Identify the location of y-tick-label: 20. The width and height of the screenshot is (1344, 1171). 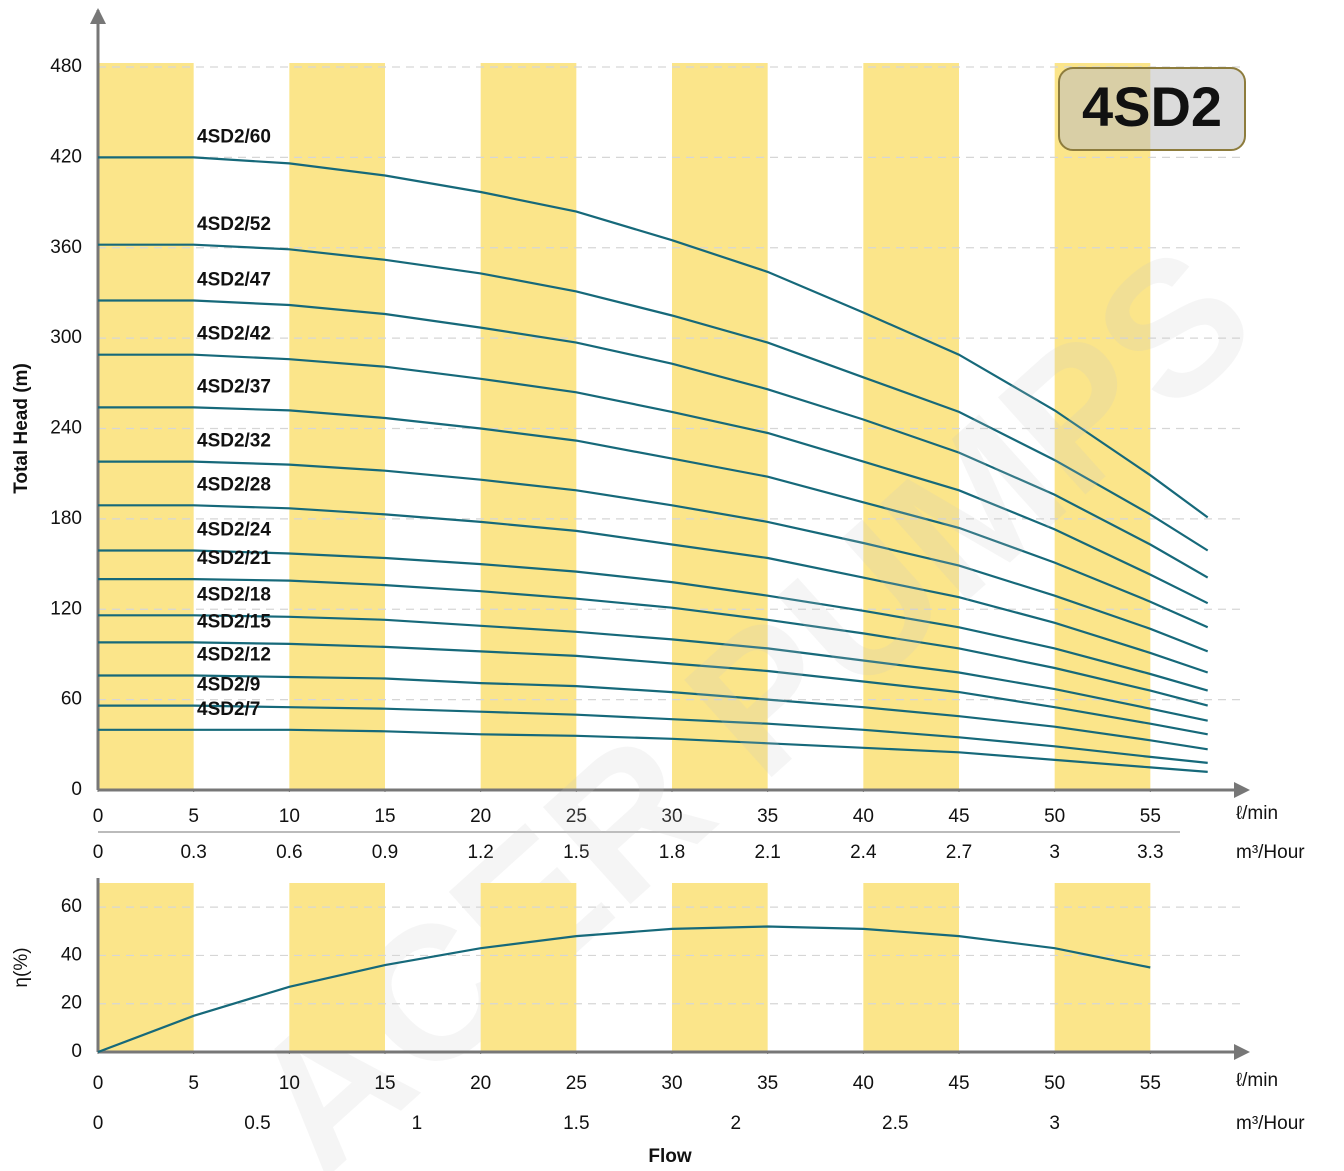
(71, 1003).